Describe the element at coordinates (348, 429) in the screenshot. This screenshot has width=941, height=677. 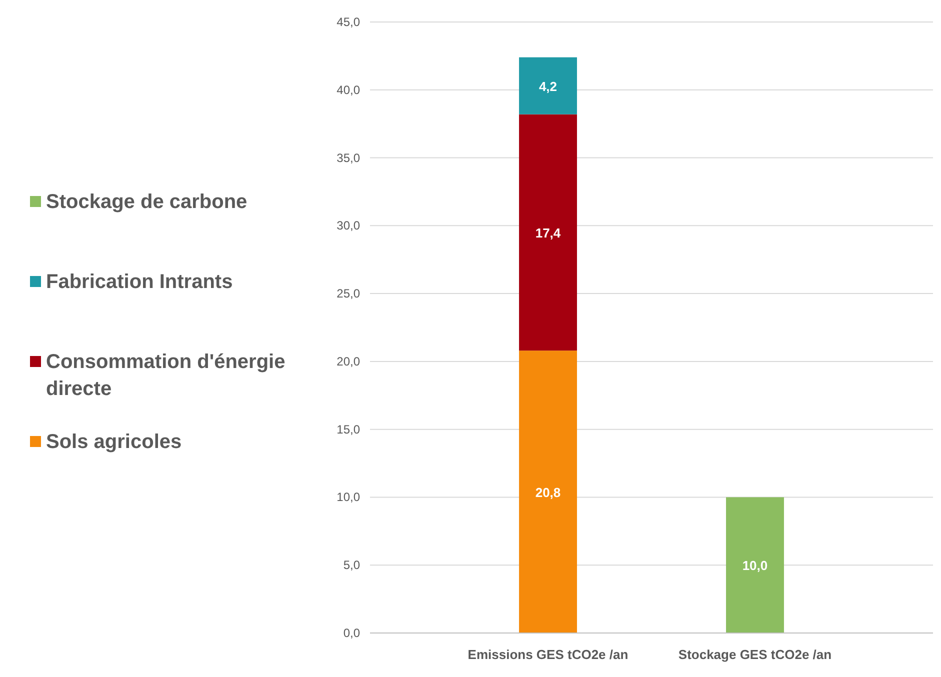
I see `y-tick-label: 15,0` at that location.